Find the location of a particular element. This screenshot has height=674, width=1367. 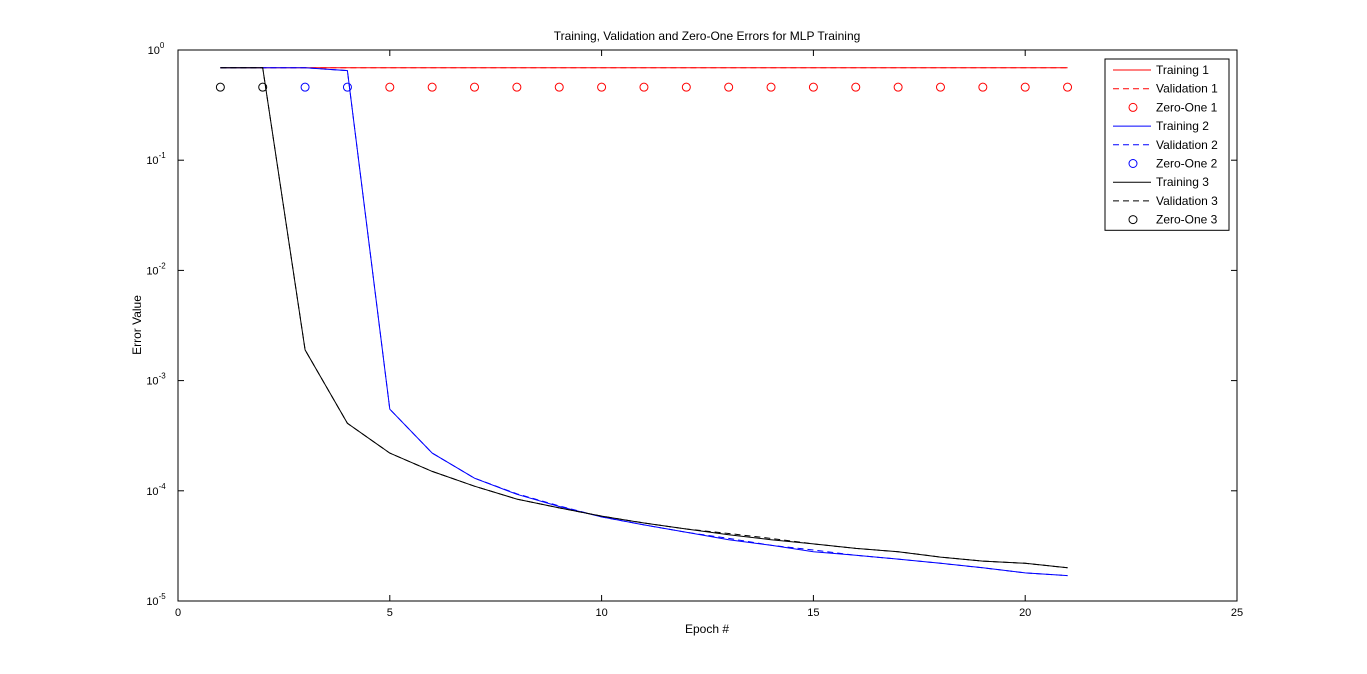

legend-label: Training 2 is located at coordinates (1182, 126).